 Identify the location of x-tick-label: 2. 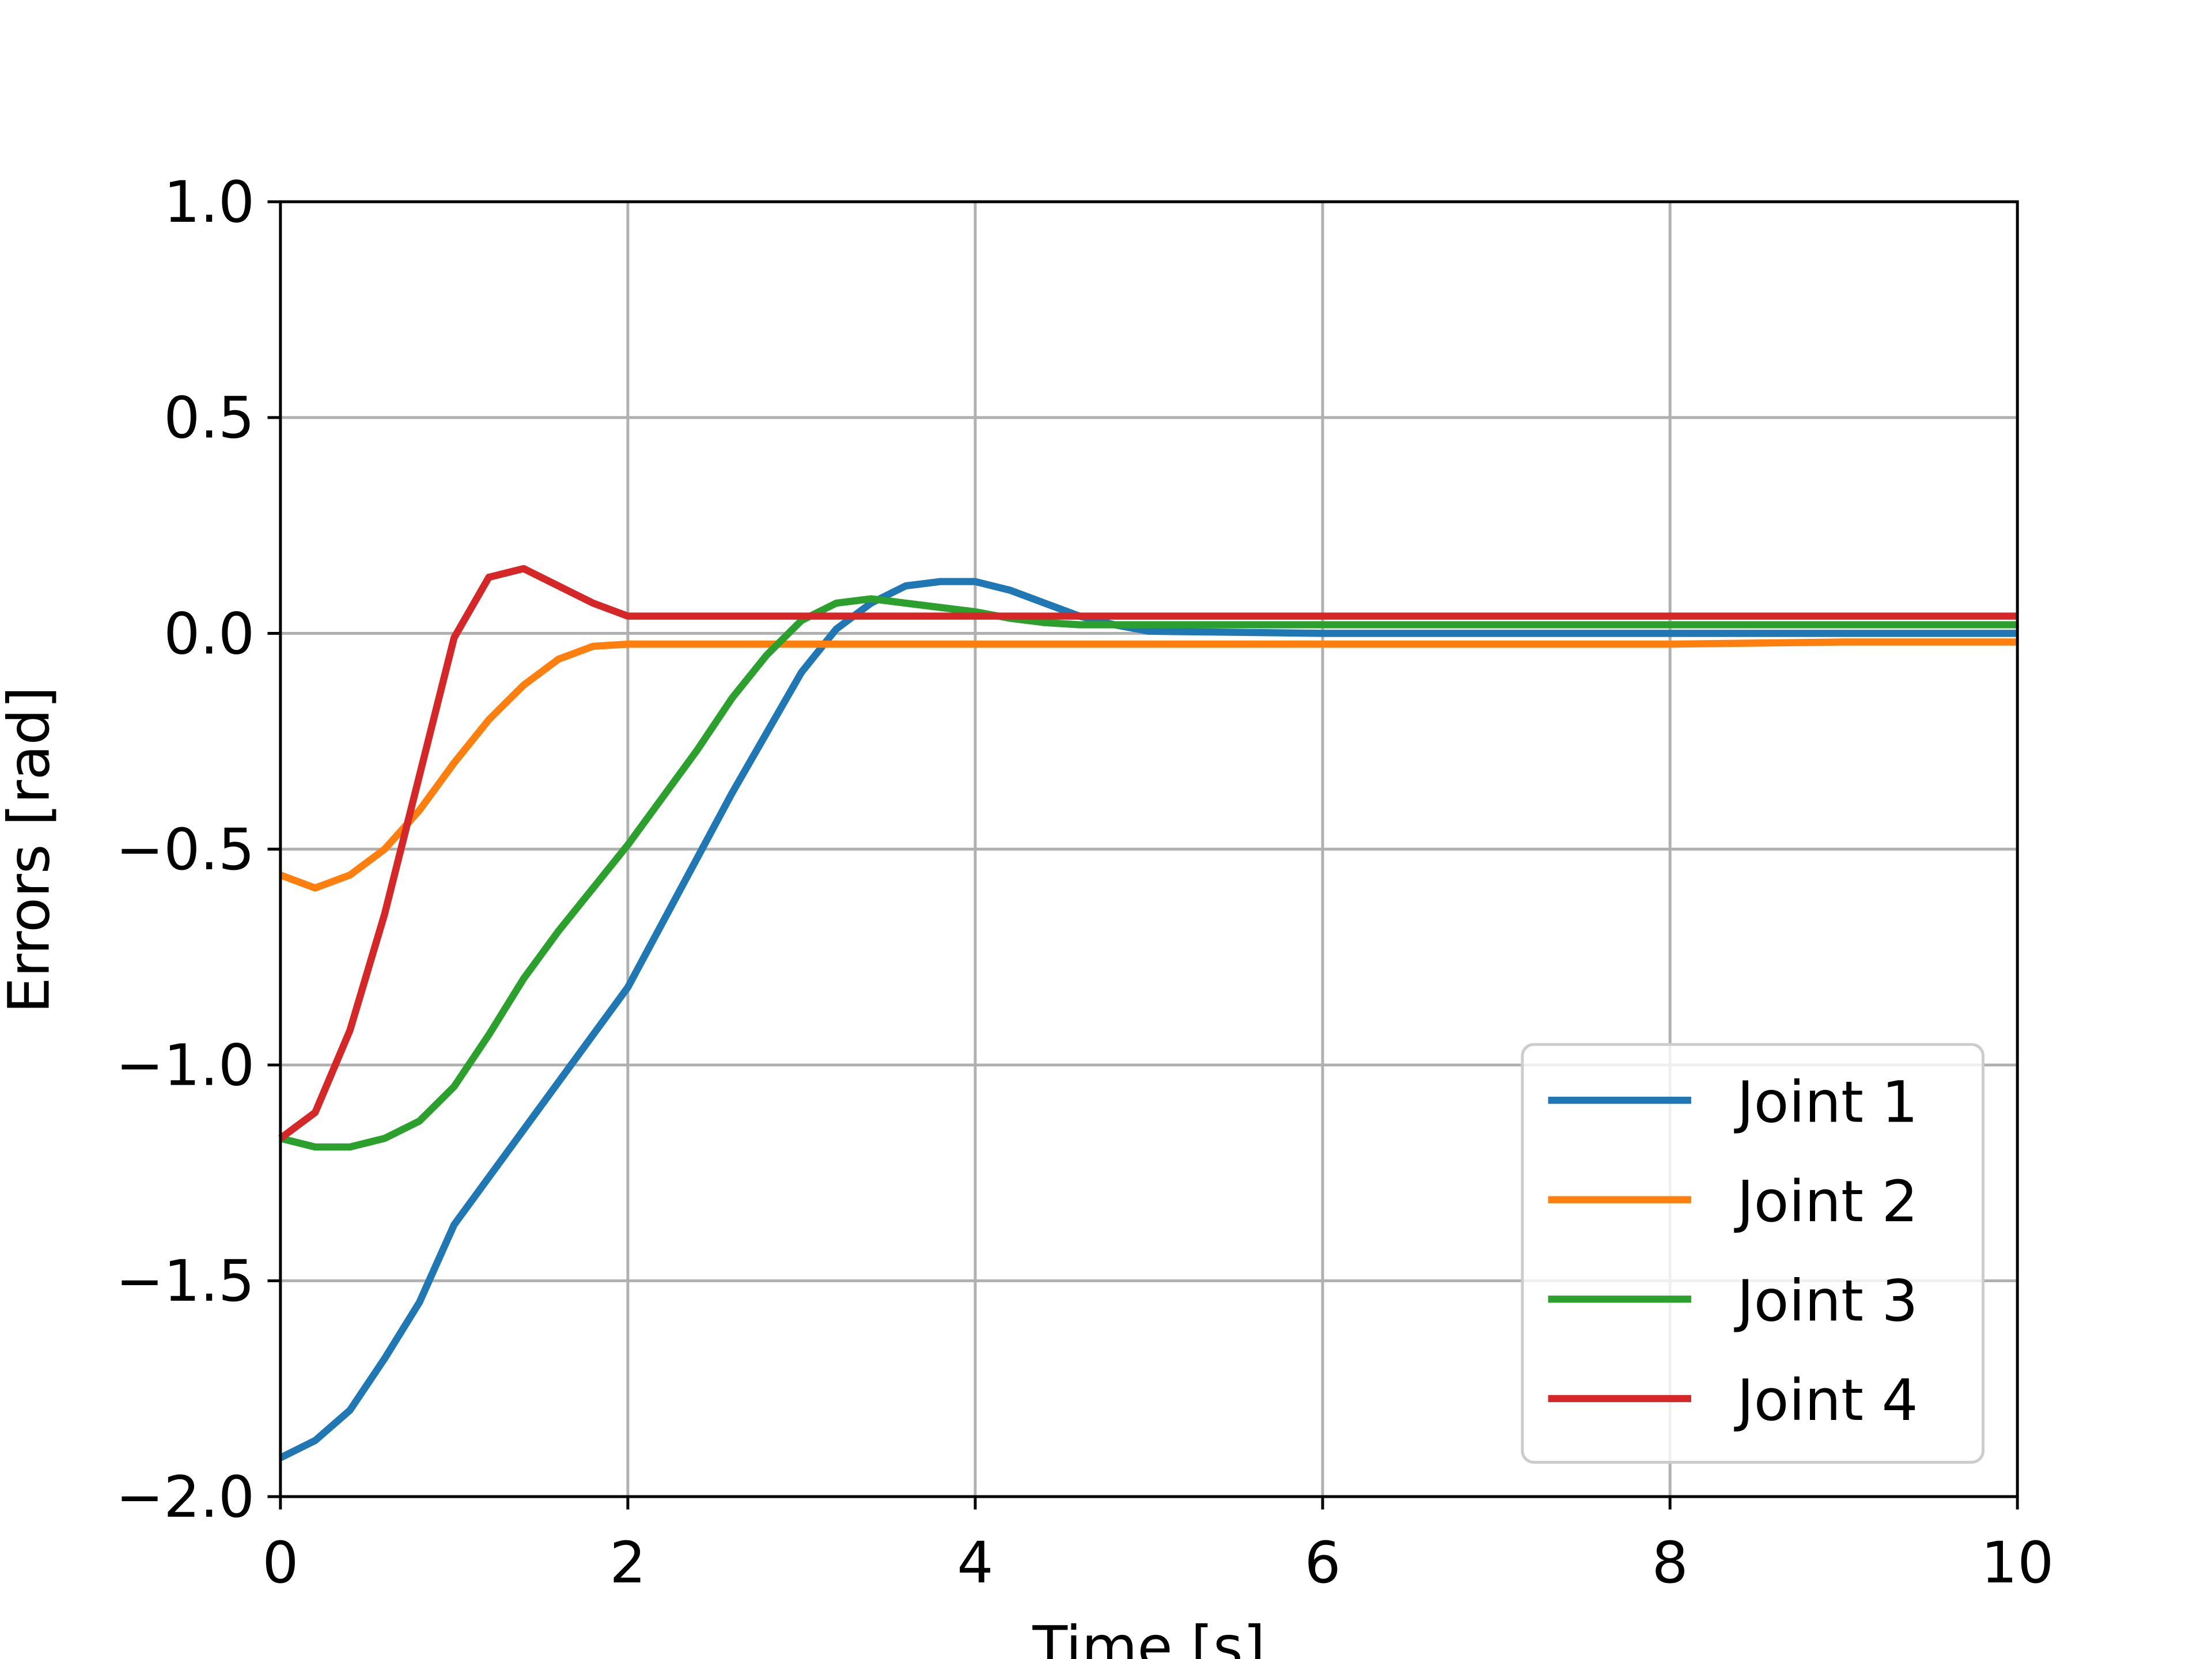
(627, 1563).